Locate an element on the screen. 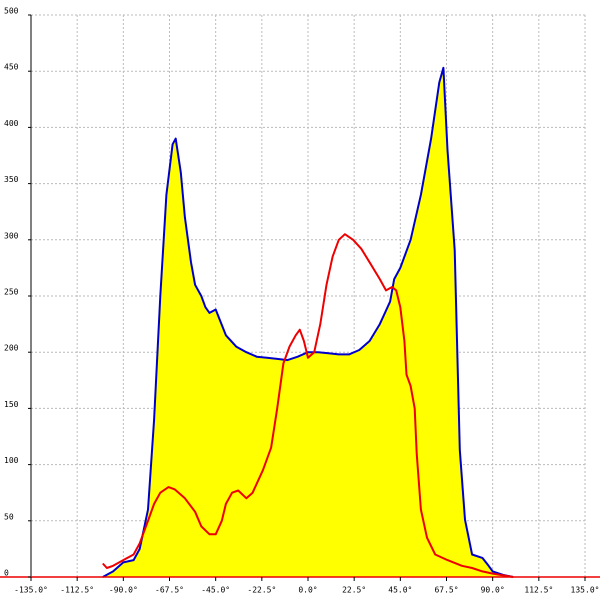 This screenshot has height=600, width=600. y-tick-label: 350 is located at coordinates (11, 179).